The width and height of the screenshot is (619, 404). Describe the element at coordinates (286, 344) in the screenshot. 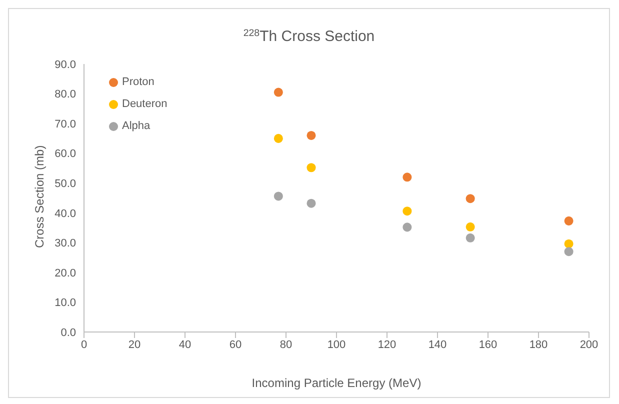

I see `x-tick-label: 80` at that location.